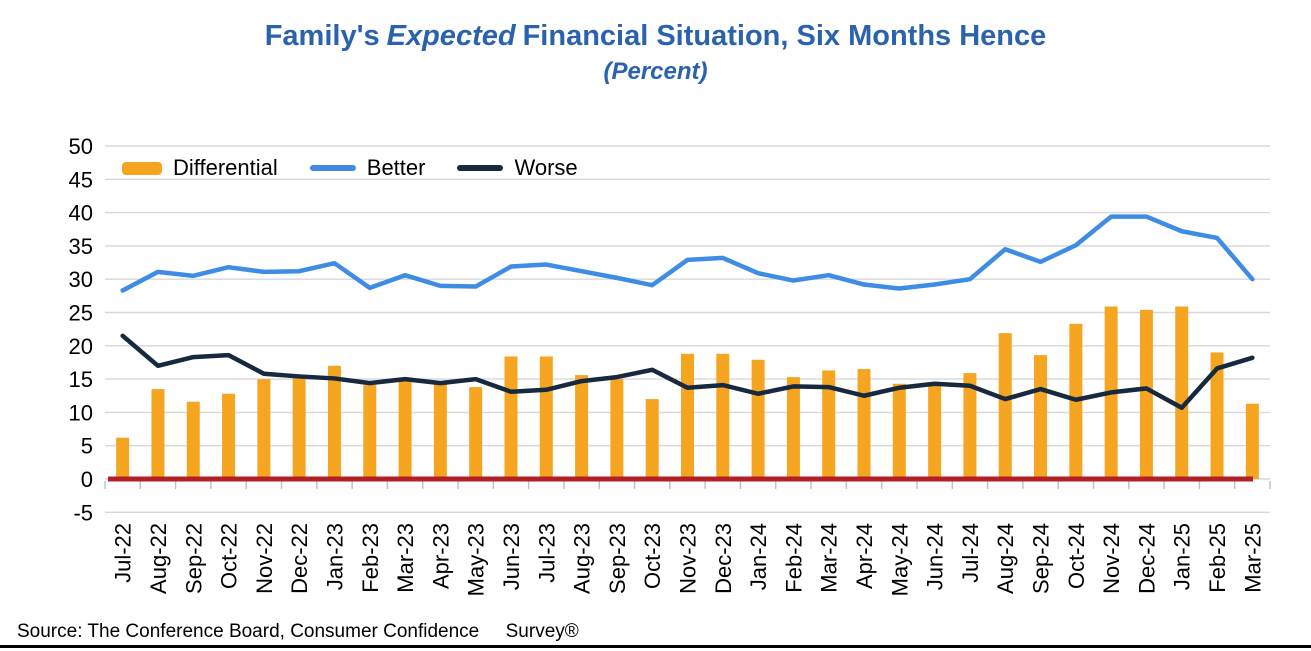 This screenshot has height=651, width=1311. I want to click on x-axis-label: Jun-24, so click(935, 556).